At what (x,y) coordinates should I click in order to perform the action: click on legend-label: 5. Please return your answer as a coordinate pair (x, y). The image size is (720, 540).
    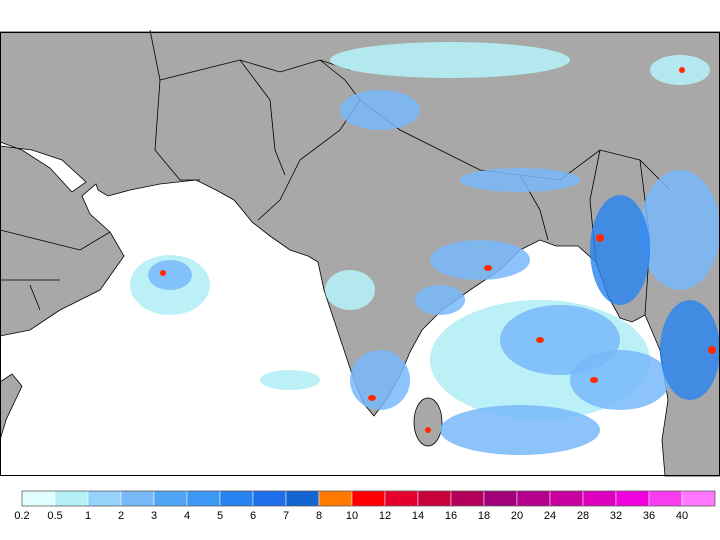
    Looking at the image, I should click on (220, 516).